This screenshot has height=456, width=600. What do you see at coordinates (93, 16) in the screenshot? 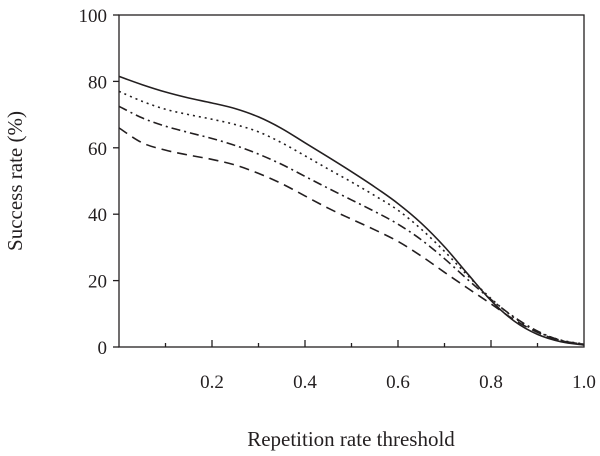
I see `y-tick-label: 100` at bounding box center [93, 16].